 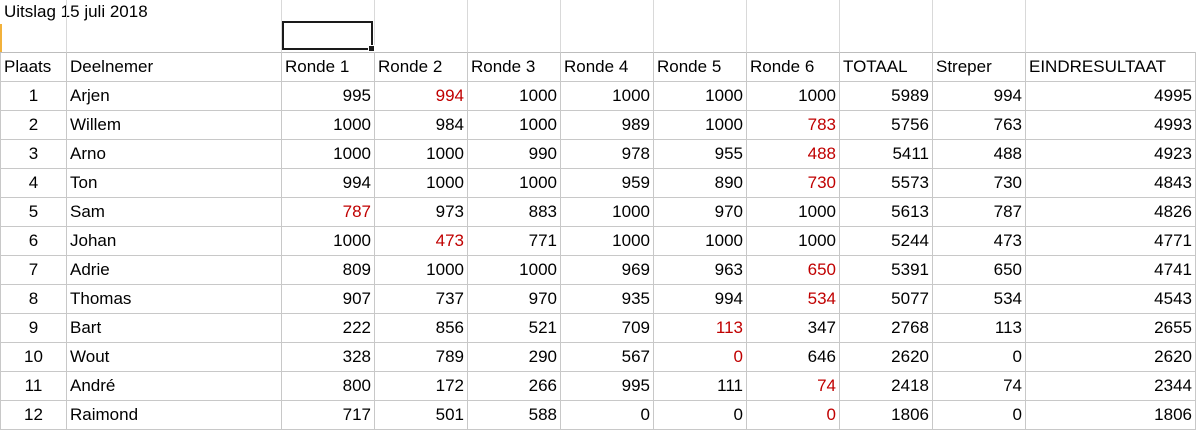 I want to click on cell-plaats: 5, so click(x=33, y=212).